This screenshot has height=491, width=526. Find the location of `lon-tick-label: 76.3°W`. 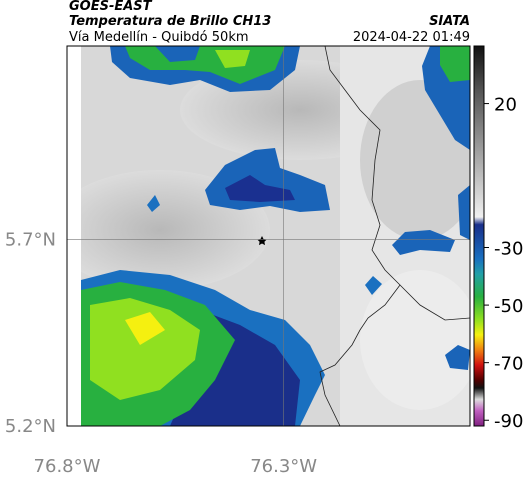

lon-tick-label: 76.3°W is located at coordinates (283, 466).